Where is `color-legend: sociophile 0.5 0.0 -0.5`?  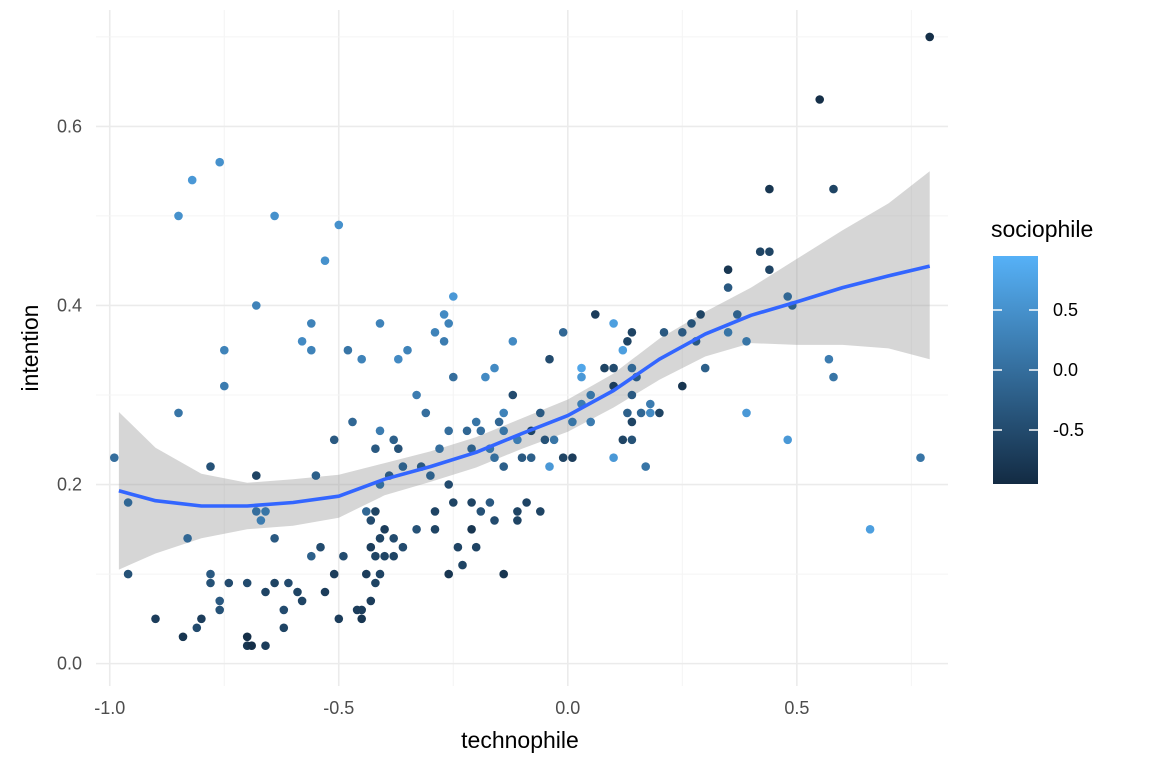 color-legend: sociophile 0.5 0.0 -0.5 is located at coordinates (1042, 350).